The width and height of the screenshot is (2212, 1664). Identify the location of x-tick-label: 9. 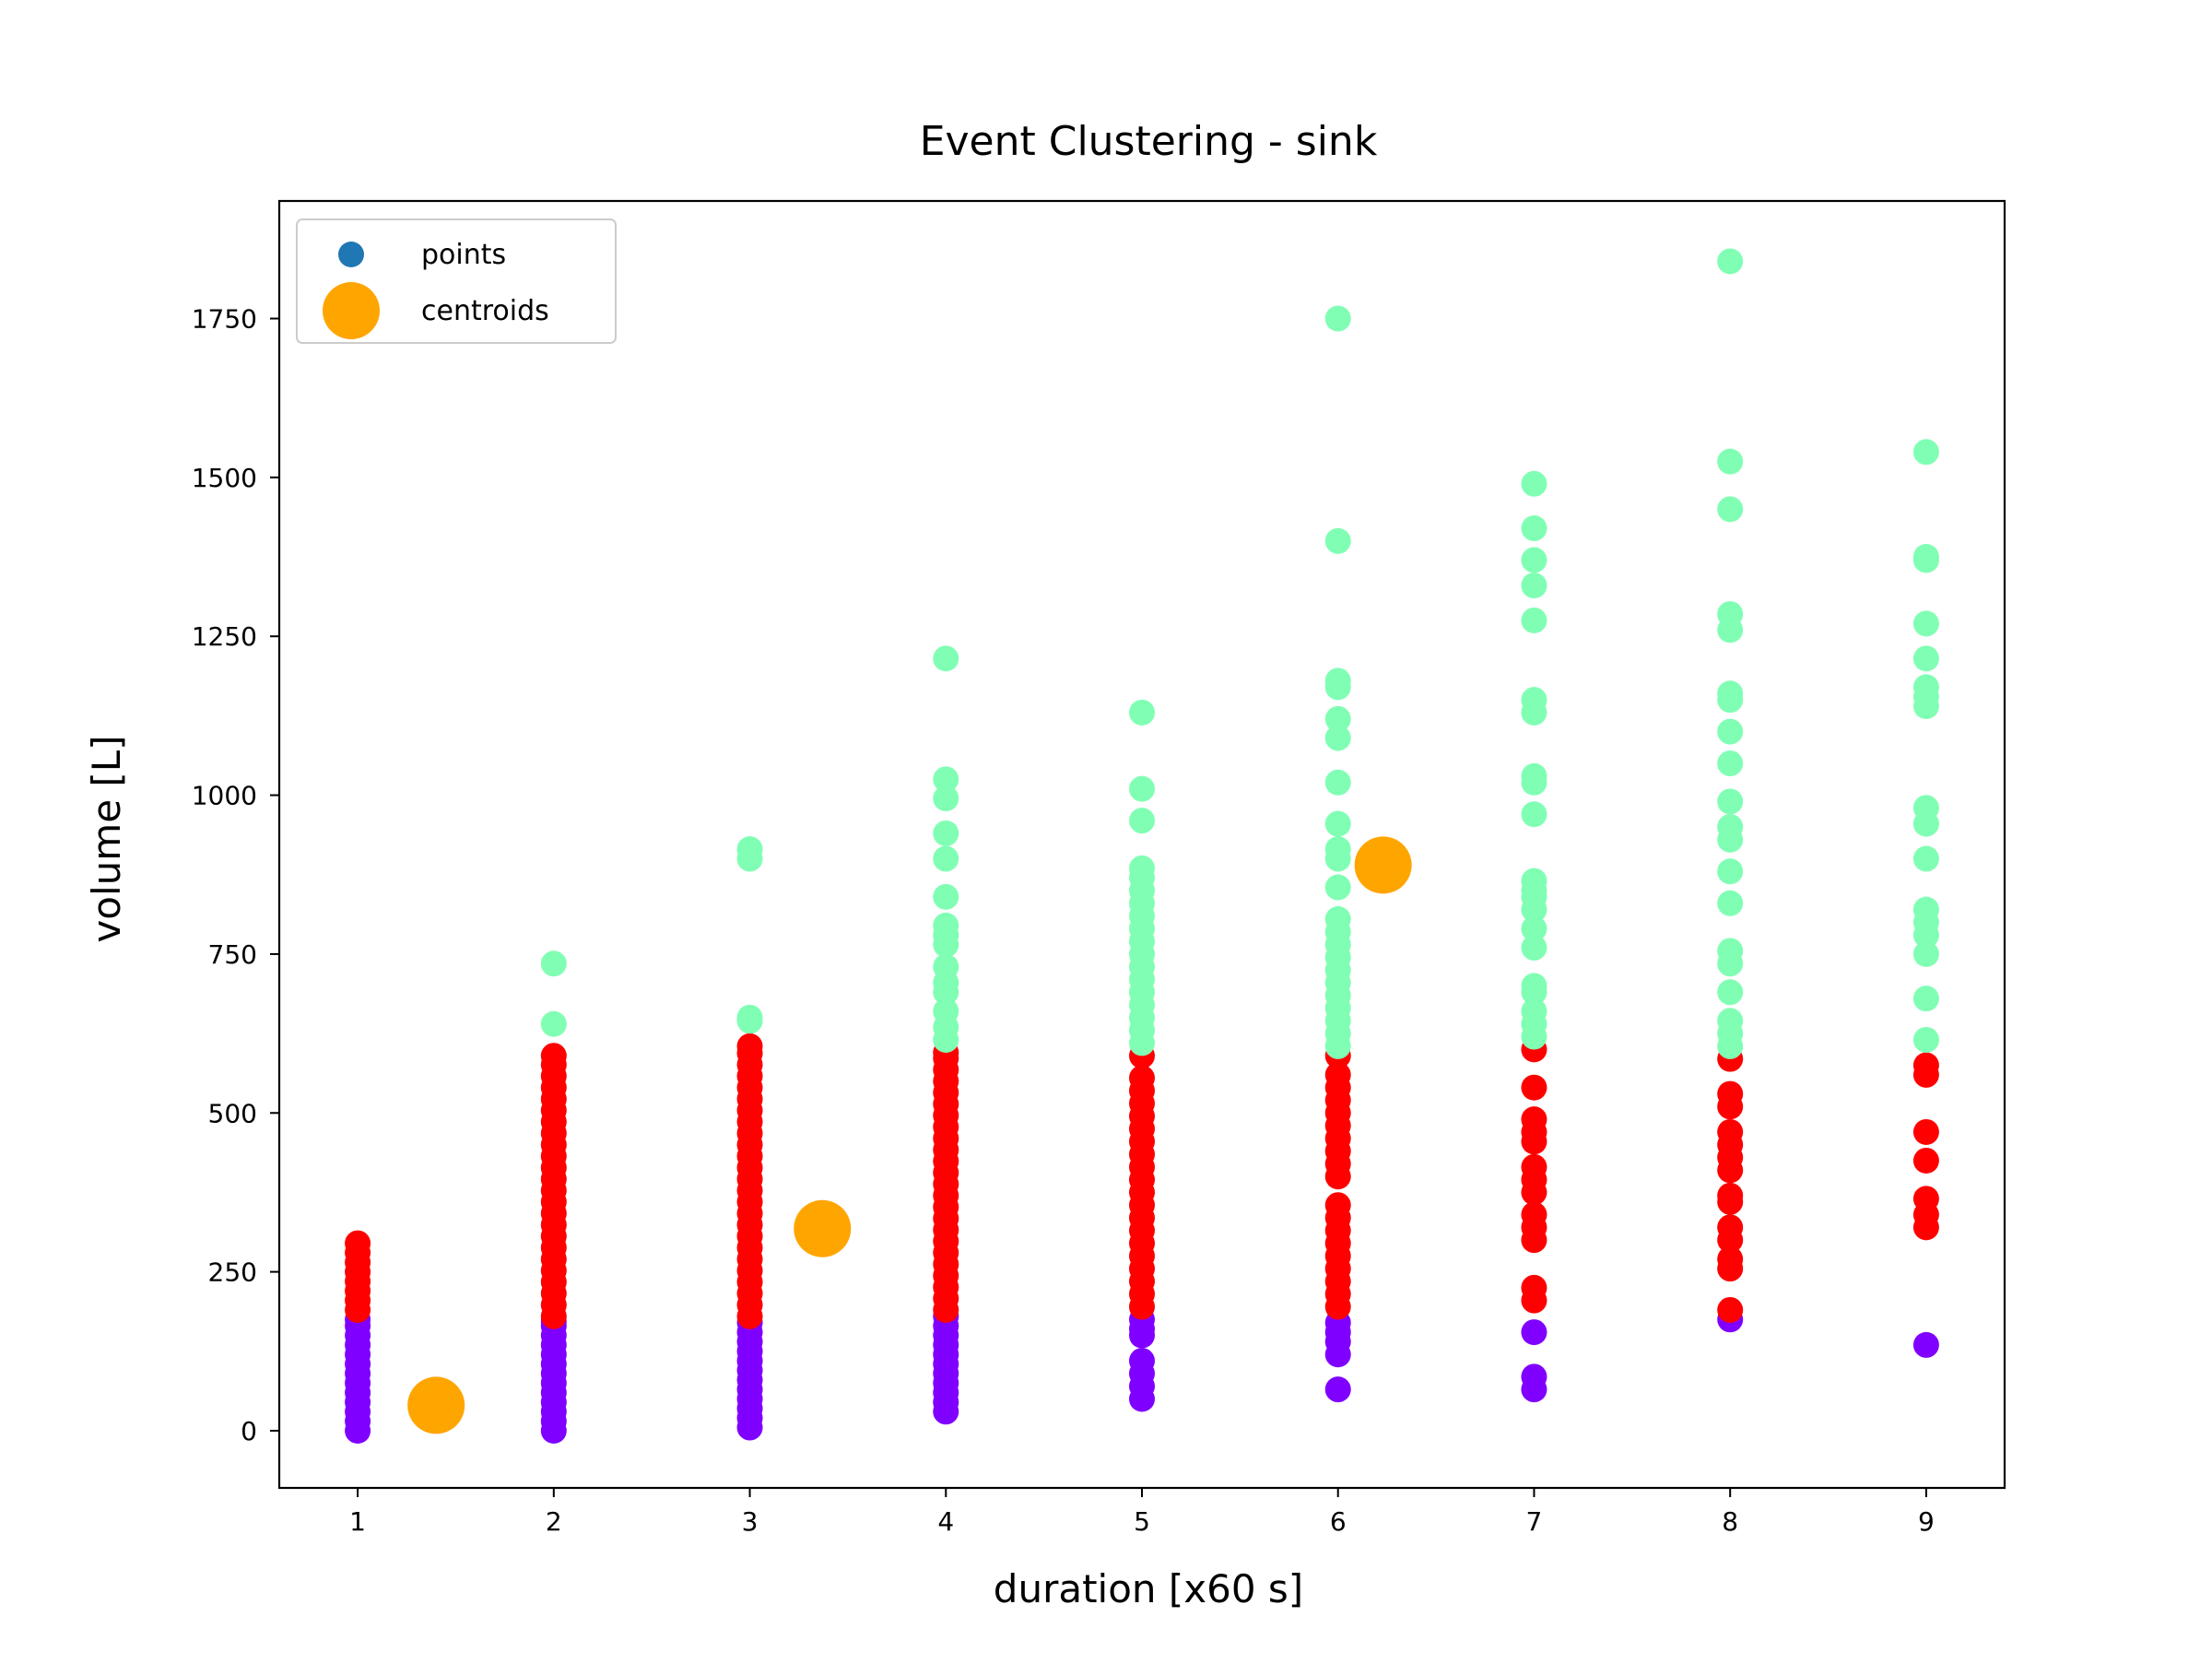
(1926, 1521).